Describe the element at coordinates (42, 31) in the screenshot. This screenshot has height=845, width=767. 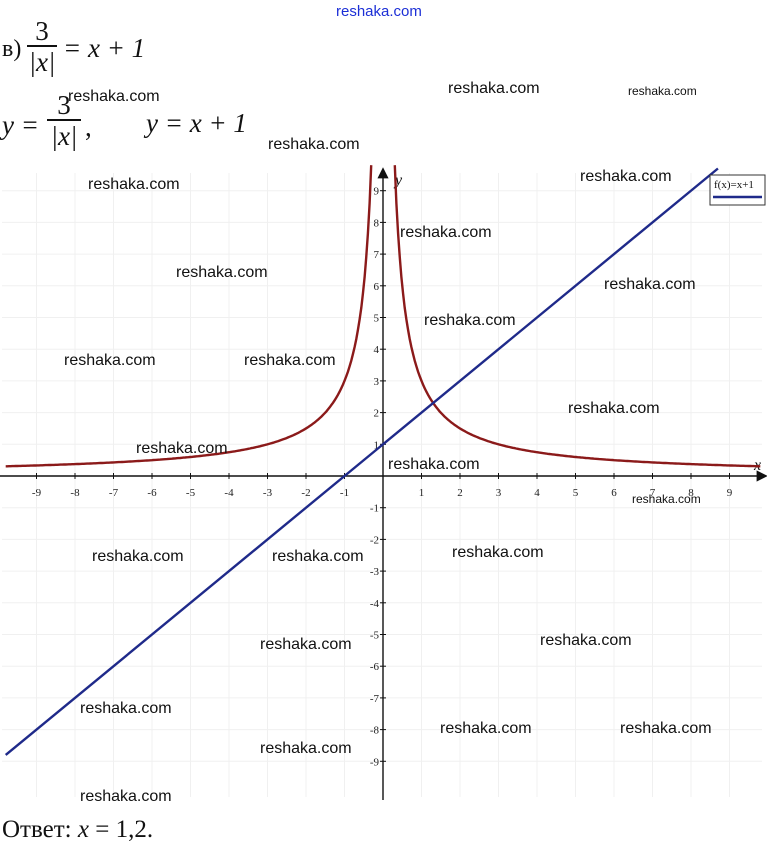
I see `problem-numerator: 3` at that location.